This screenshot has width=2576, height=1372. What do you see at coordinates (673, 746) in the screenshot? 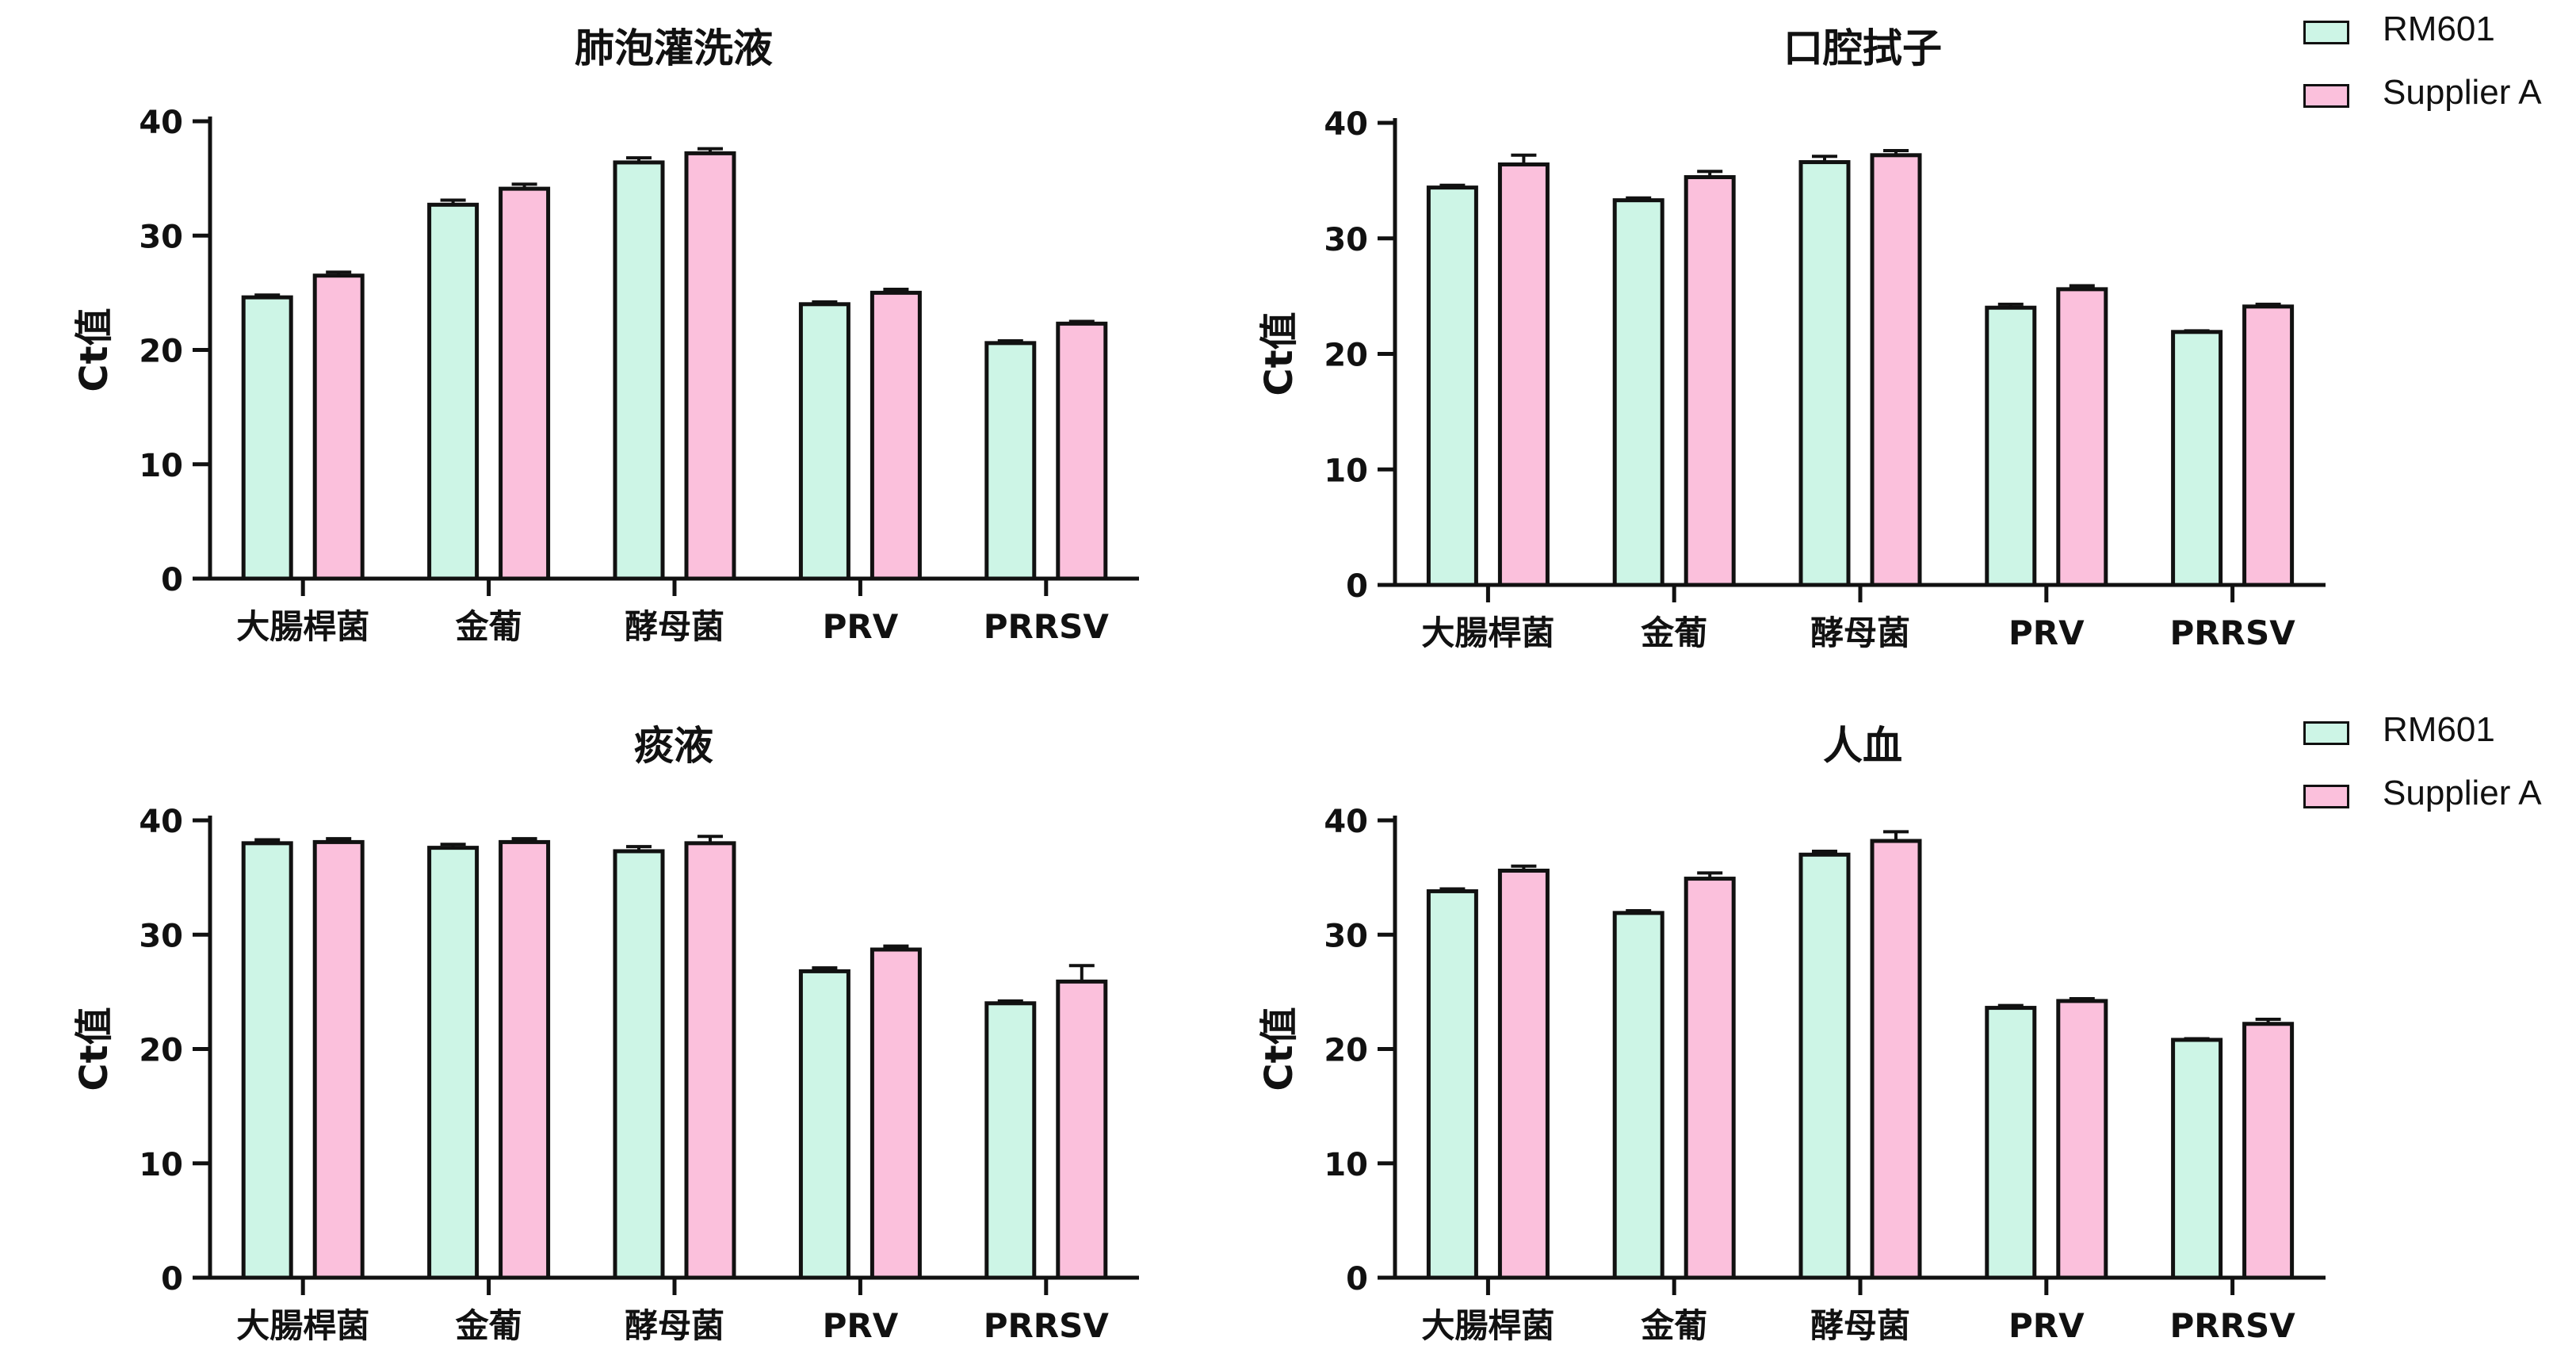
I see `chart-title: 痰液` at bounding box center [673, 746].